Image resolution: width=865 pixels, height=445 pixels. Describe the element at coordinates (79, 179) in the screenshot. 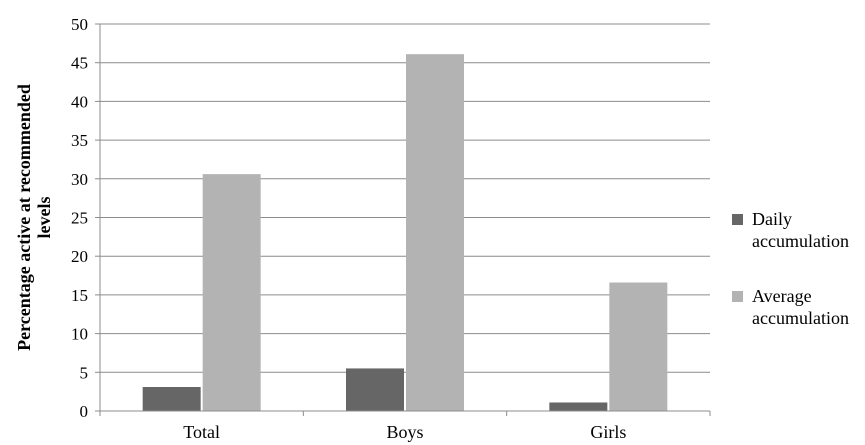

I see `y-tick-label: 30` at that location.